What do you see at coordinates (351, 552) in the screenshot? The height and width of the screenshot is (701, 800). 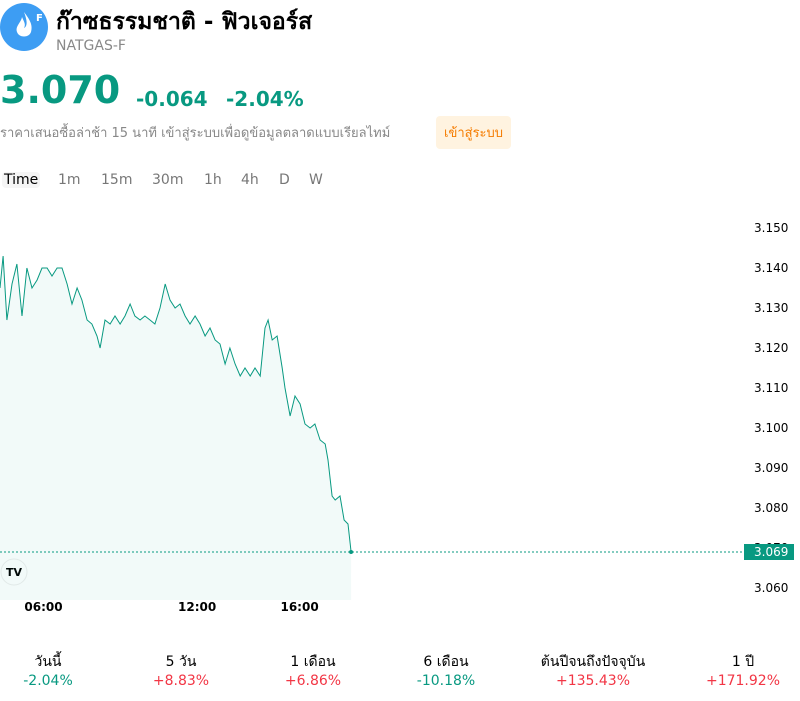 I see `last-point` at bounding box center [351, 552].